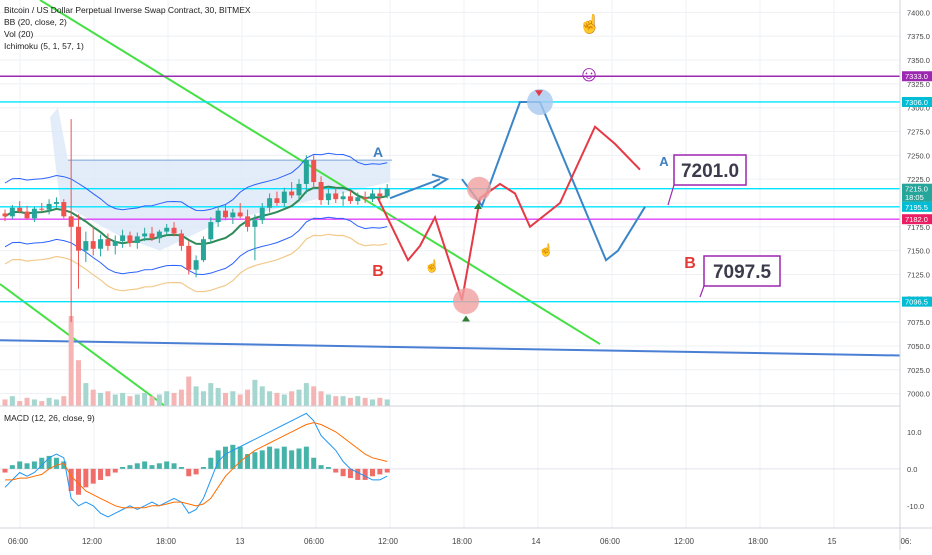  I want to click on bb-upper-band, so click(196, 182).